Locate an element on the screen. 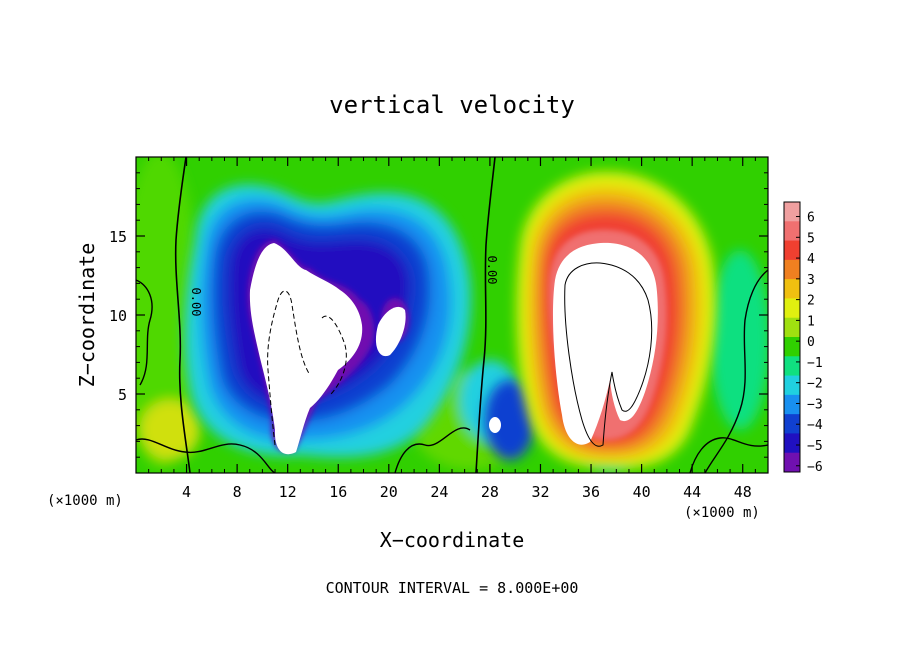 Image resolution: width=904 pixels, height=654 pixels. x-tick-label: 44 is located at coordinates (692, 492).